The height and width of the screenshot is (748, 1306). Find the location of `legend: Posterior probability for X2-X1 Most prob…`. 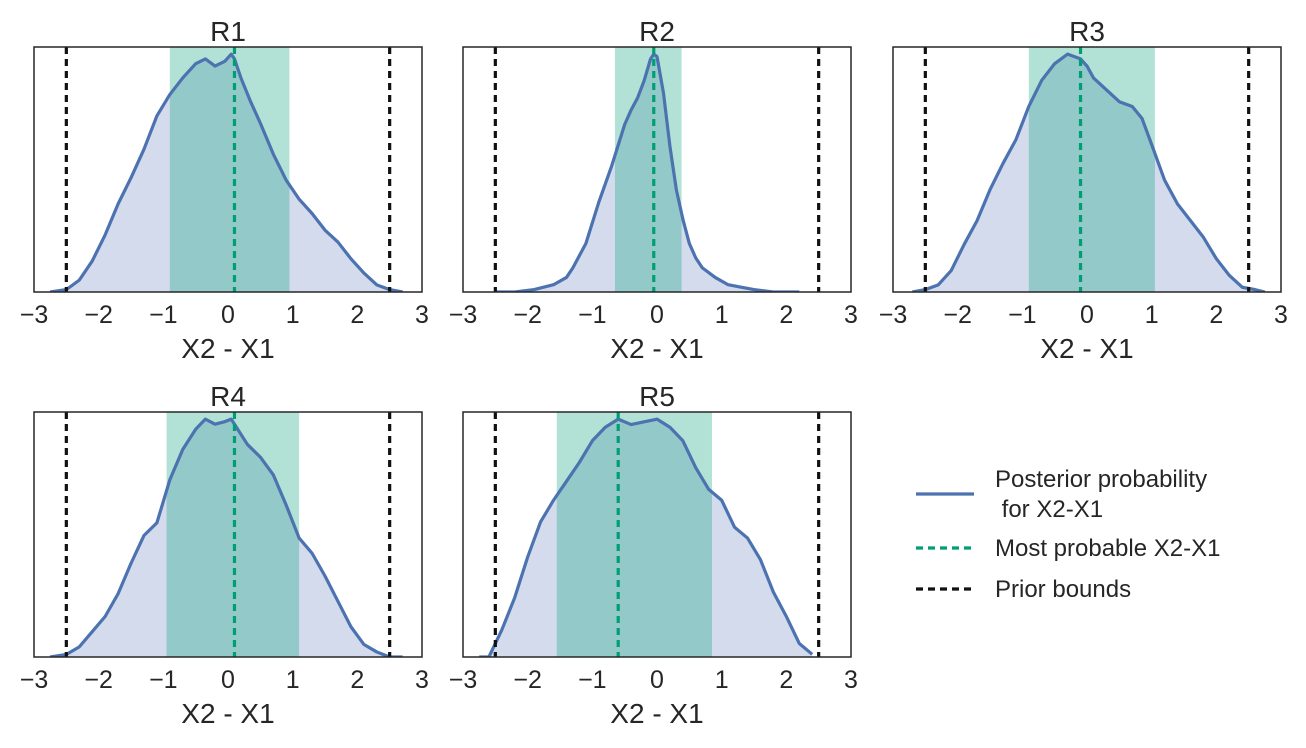

legend: Posterior probability for X2-X1 Most prob… is located at coordinates (1068, 534).